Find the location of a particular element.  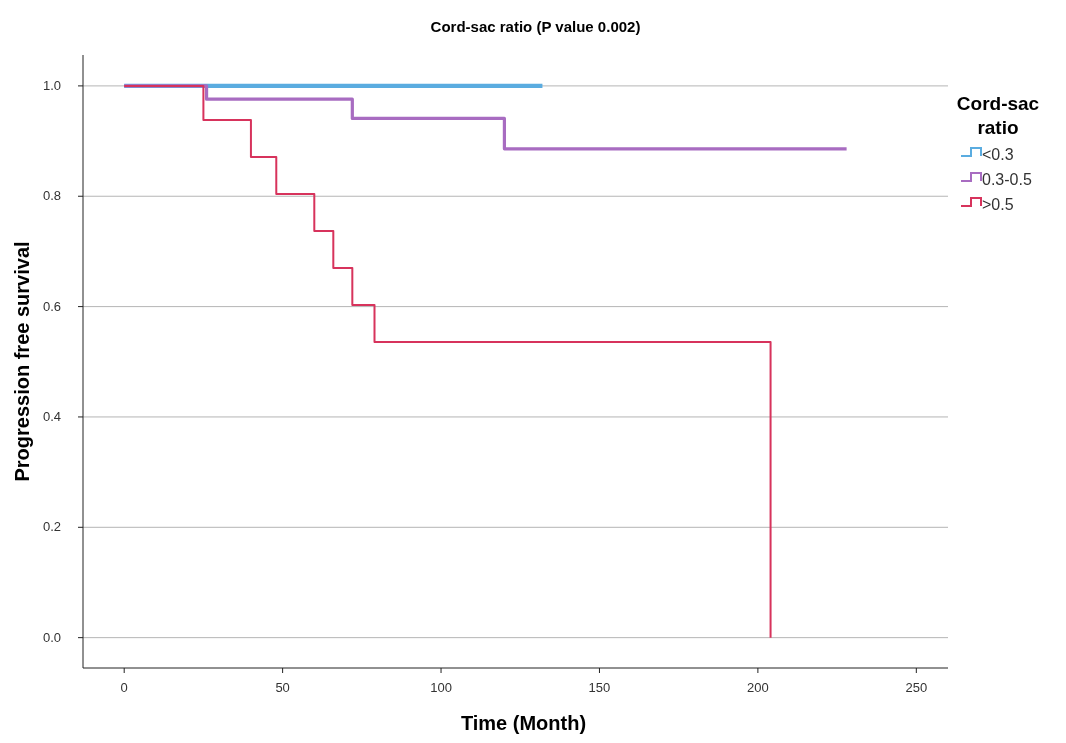

x-tick-label: 150 is located at coordinates (599, 687).